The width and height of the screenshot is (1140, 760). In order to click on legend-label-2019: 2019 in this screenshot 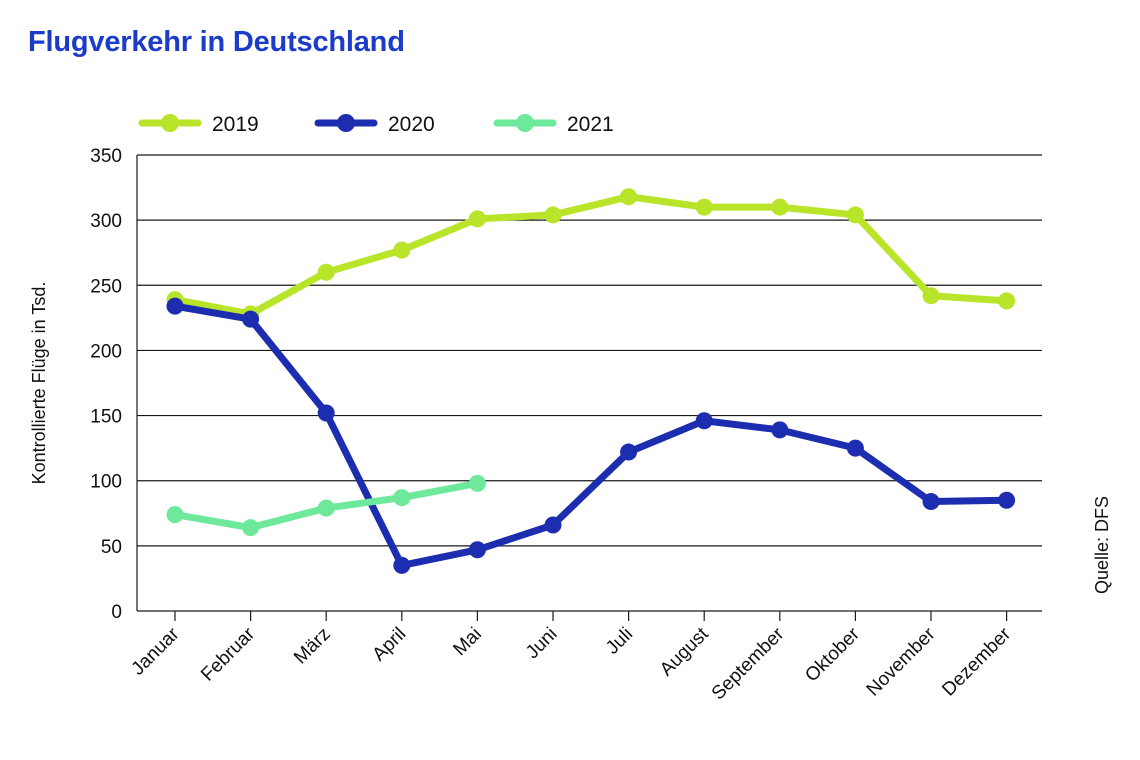, I will do `click(235, 124)`.